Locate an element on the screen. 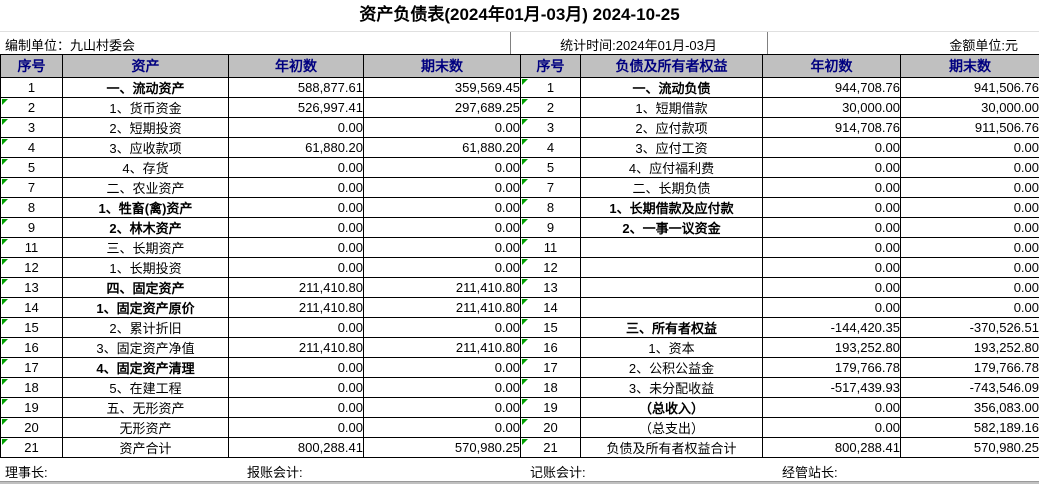  seq-cell-right: 12 is located at coordinates (550, 267).